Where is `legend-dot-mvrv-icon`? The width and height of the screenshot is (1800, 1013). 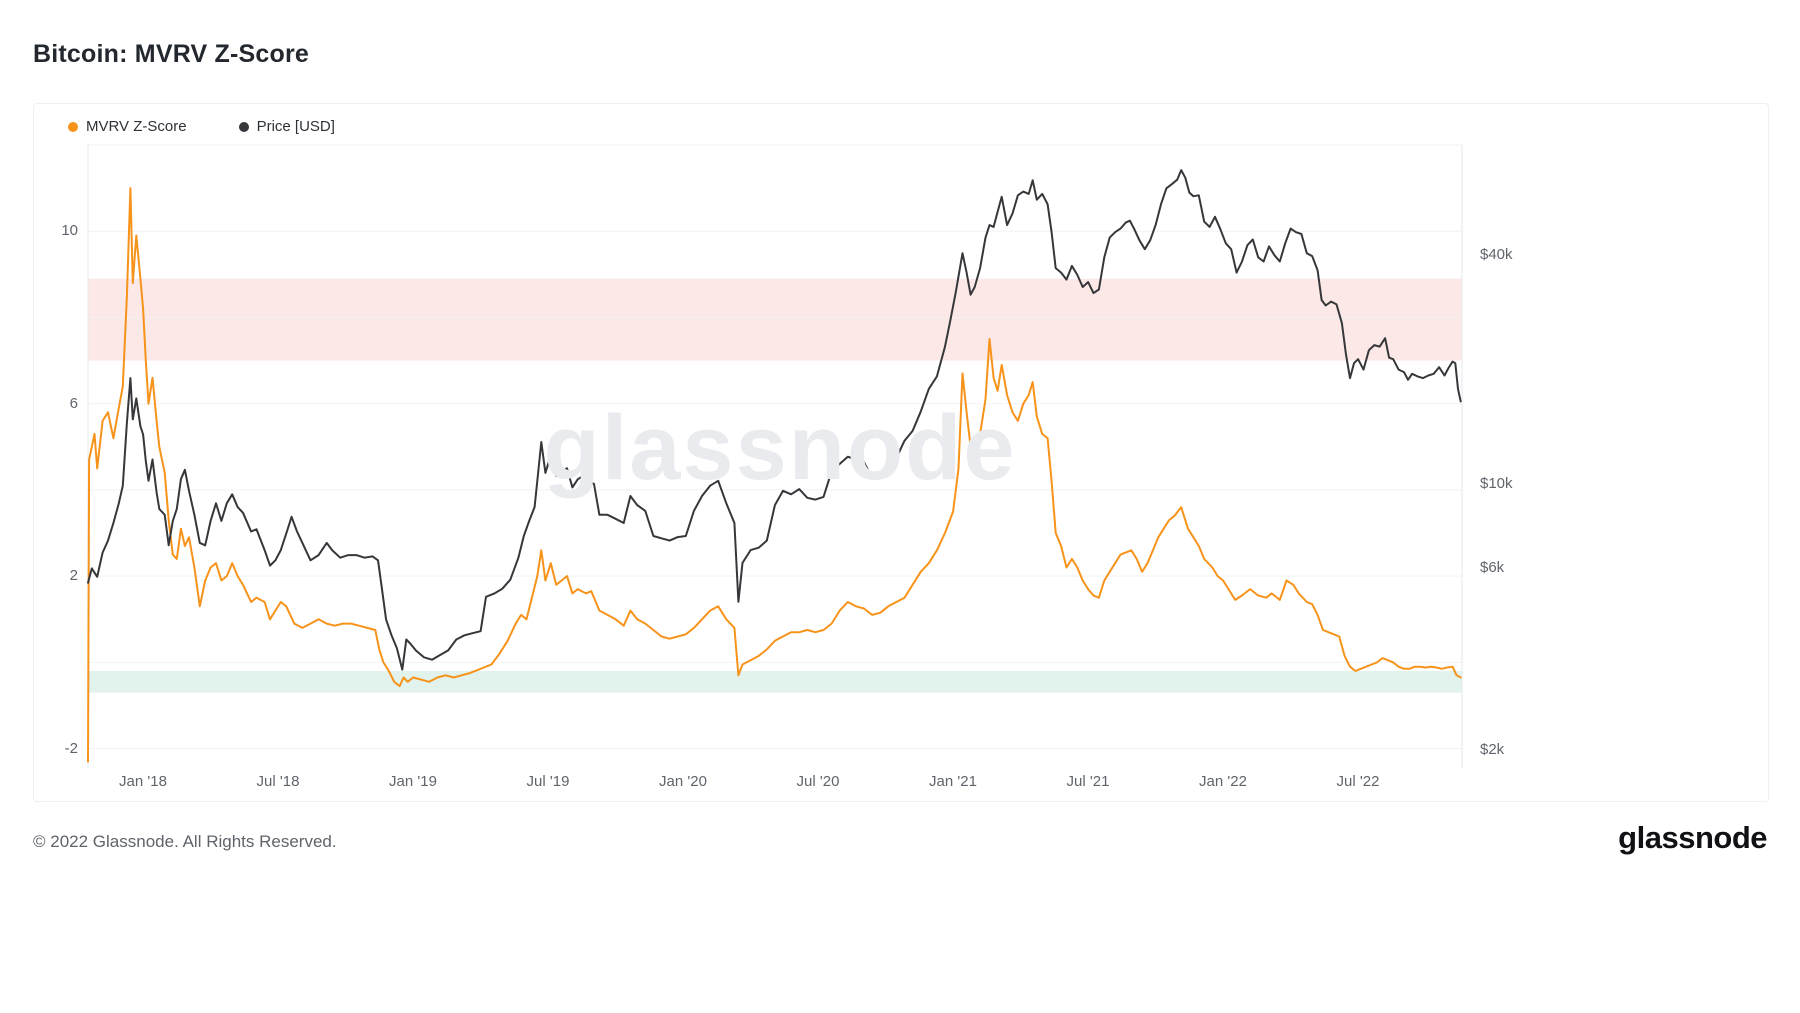 legend-dot-mvrv-icon is located at coordinates (73, 126).